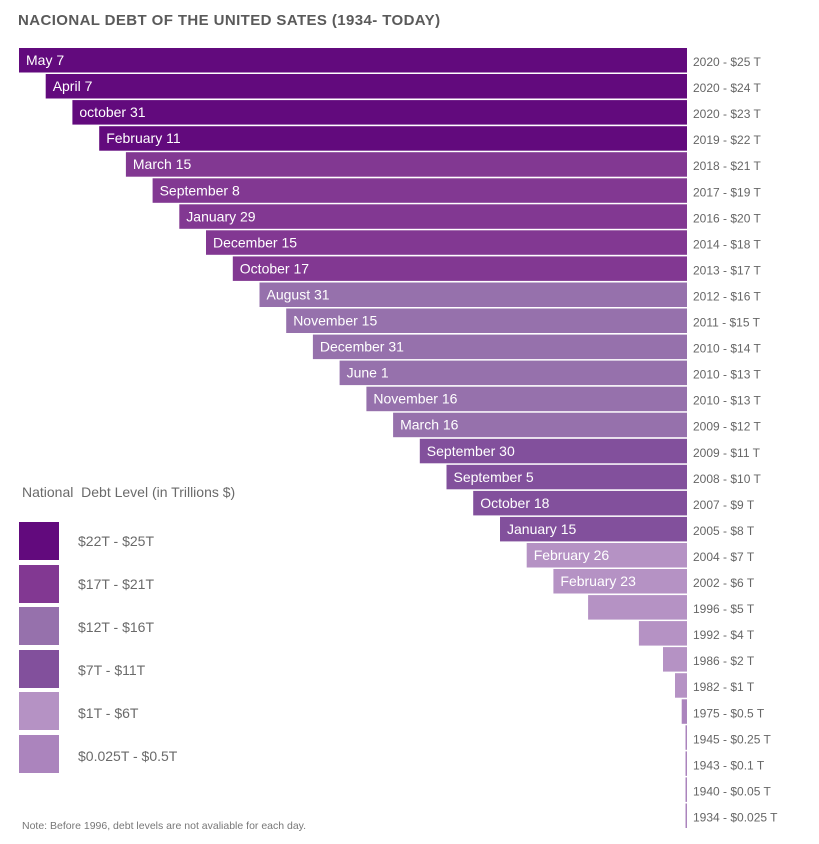  Describe the element at coordinates (724, 583) in the screenshot. I see `year-value-label-20: 2002 - $6 T` at that location.